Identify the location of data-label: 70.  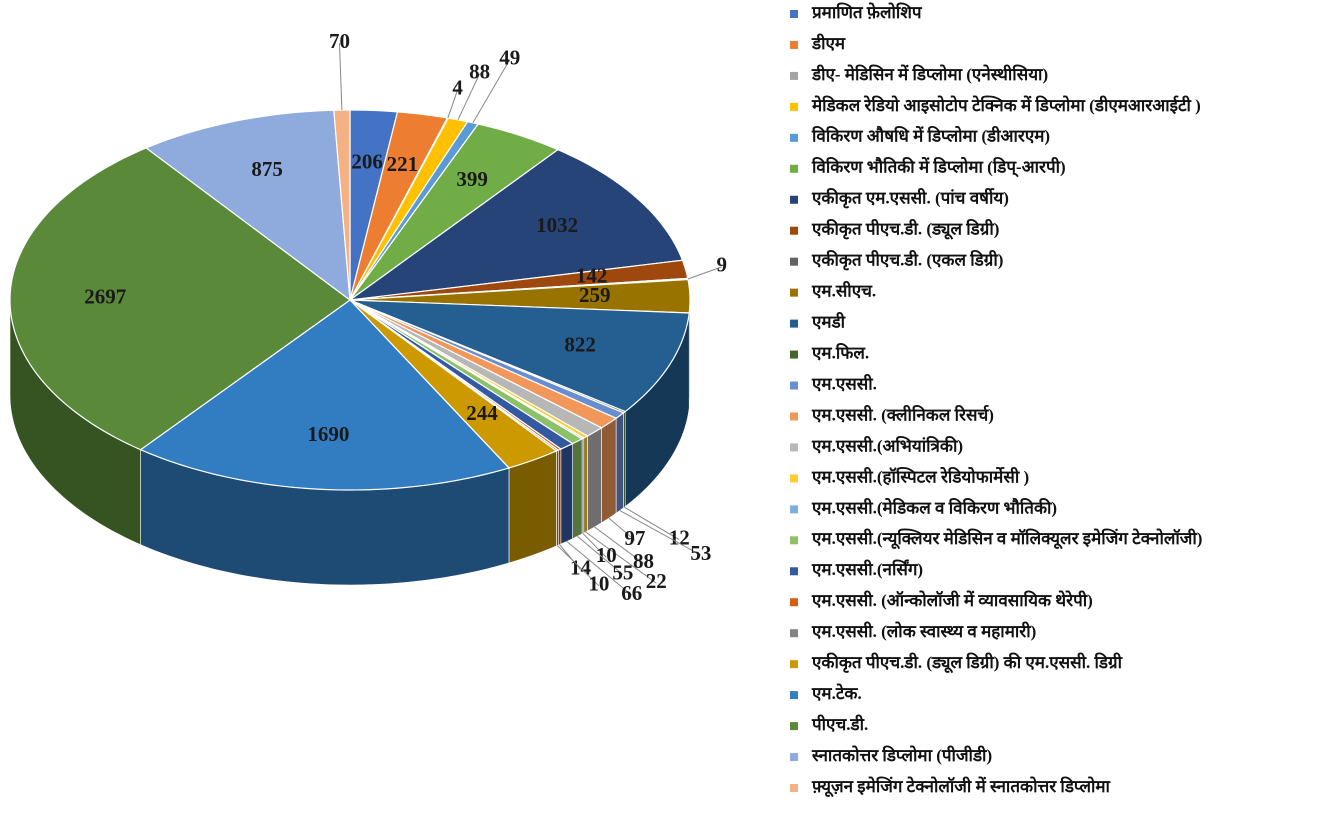
(339, 41).